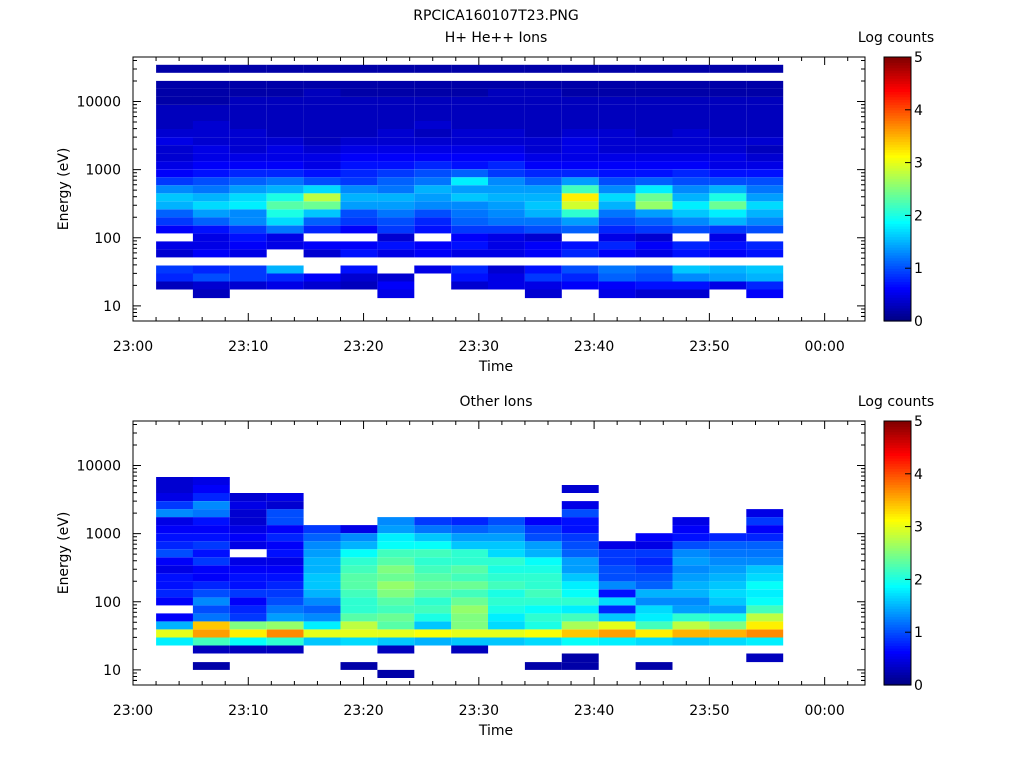  What do you see at coordinates (918, 422) in the screenshot?
I see `colorbar-tick-label: 5` at bounding box center [918, 422].